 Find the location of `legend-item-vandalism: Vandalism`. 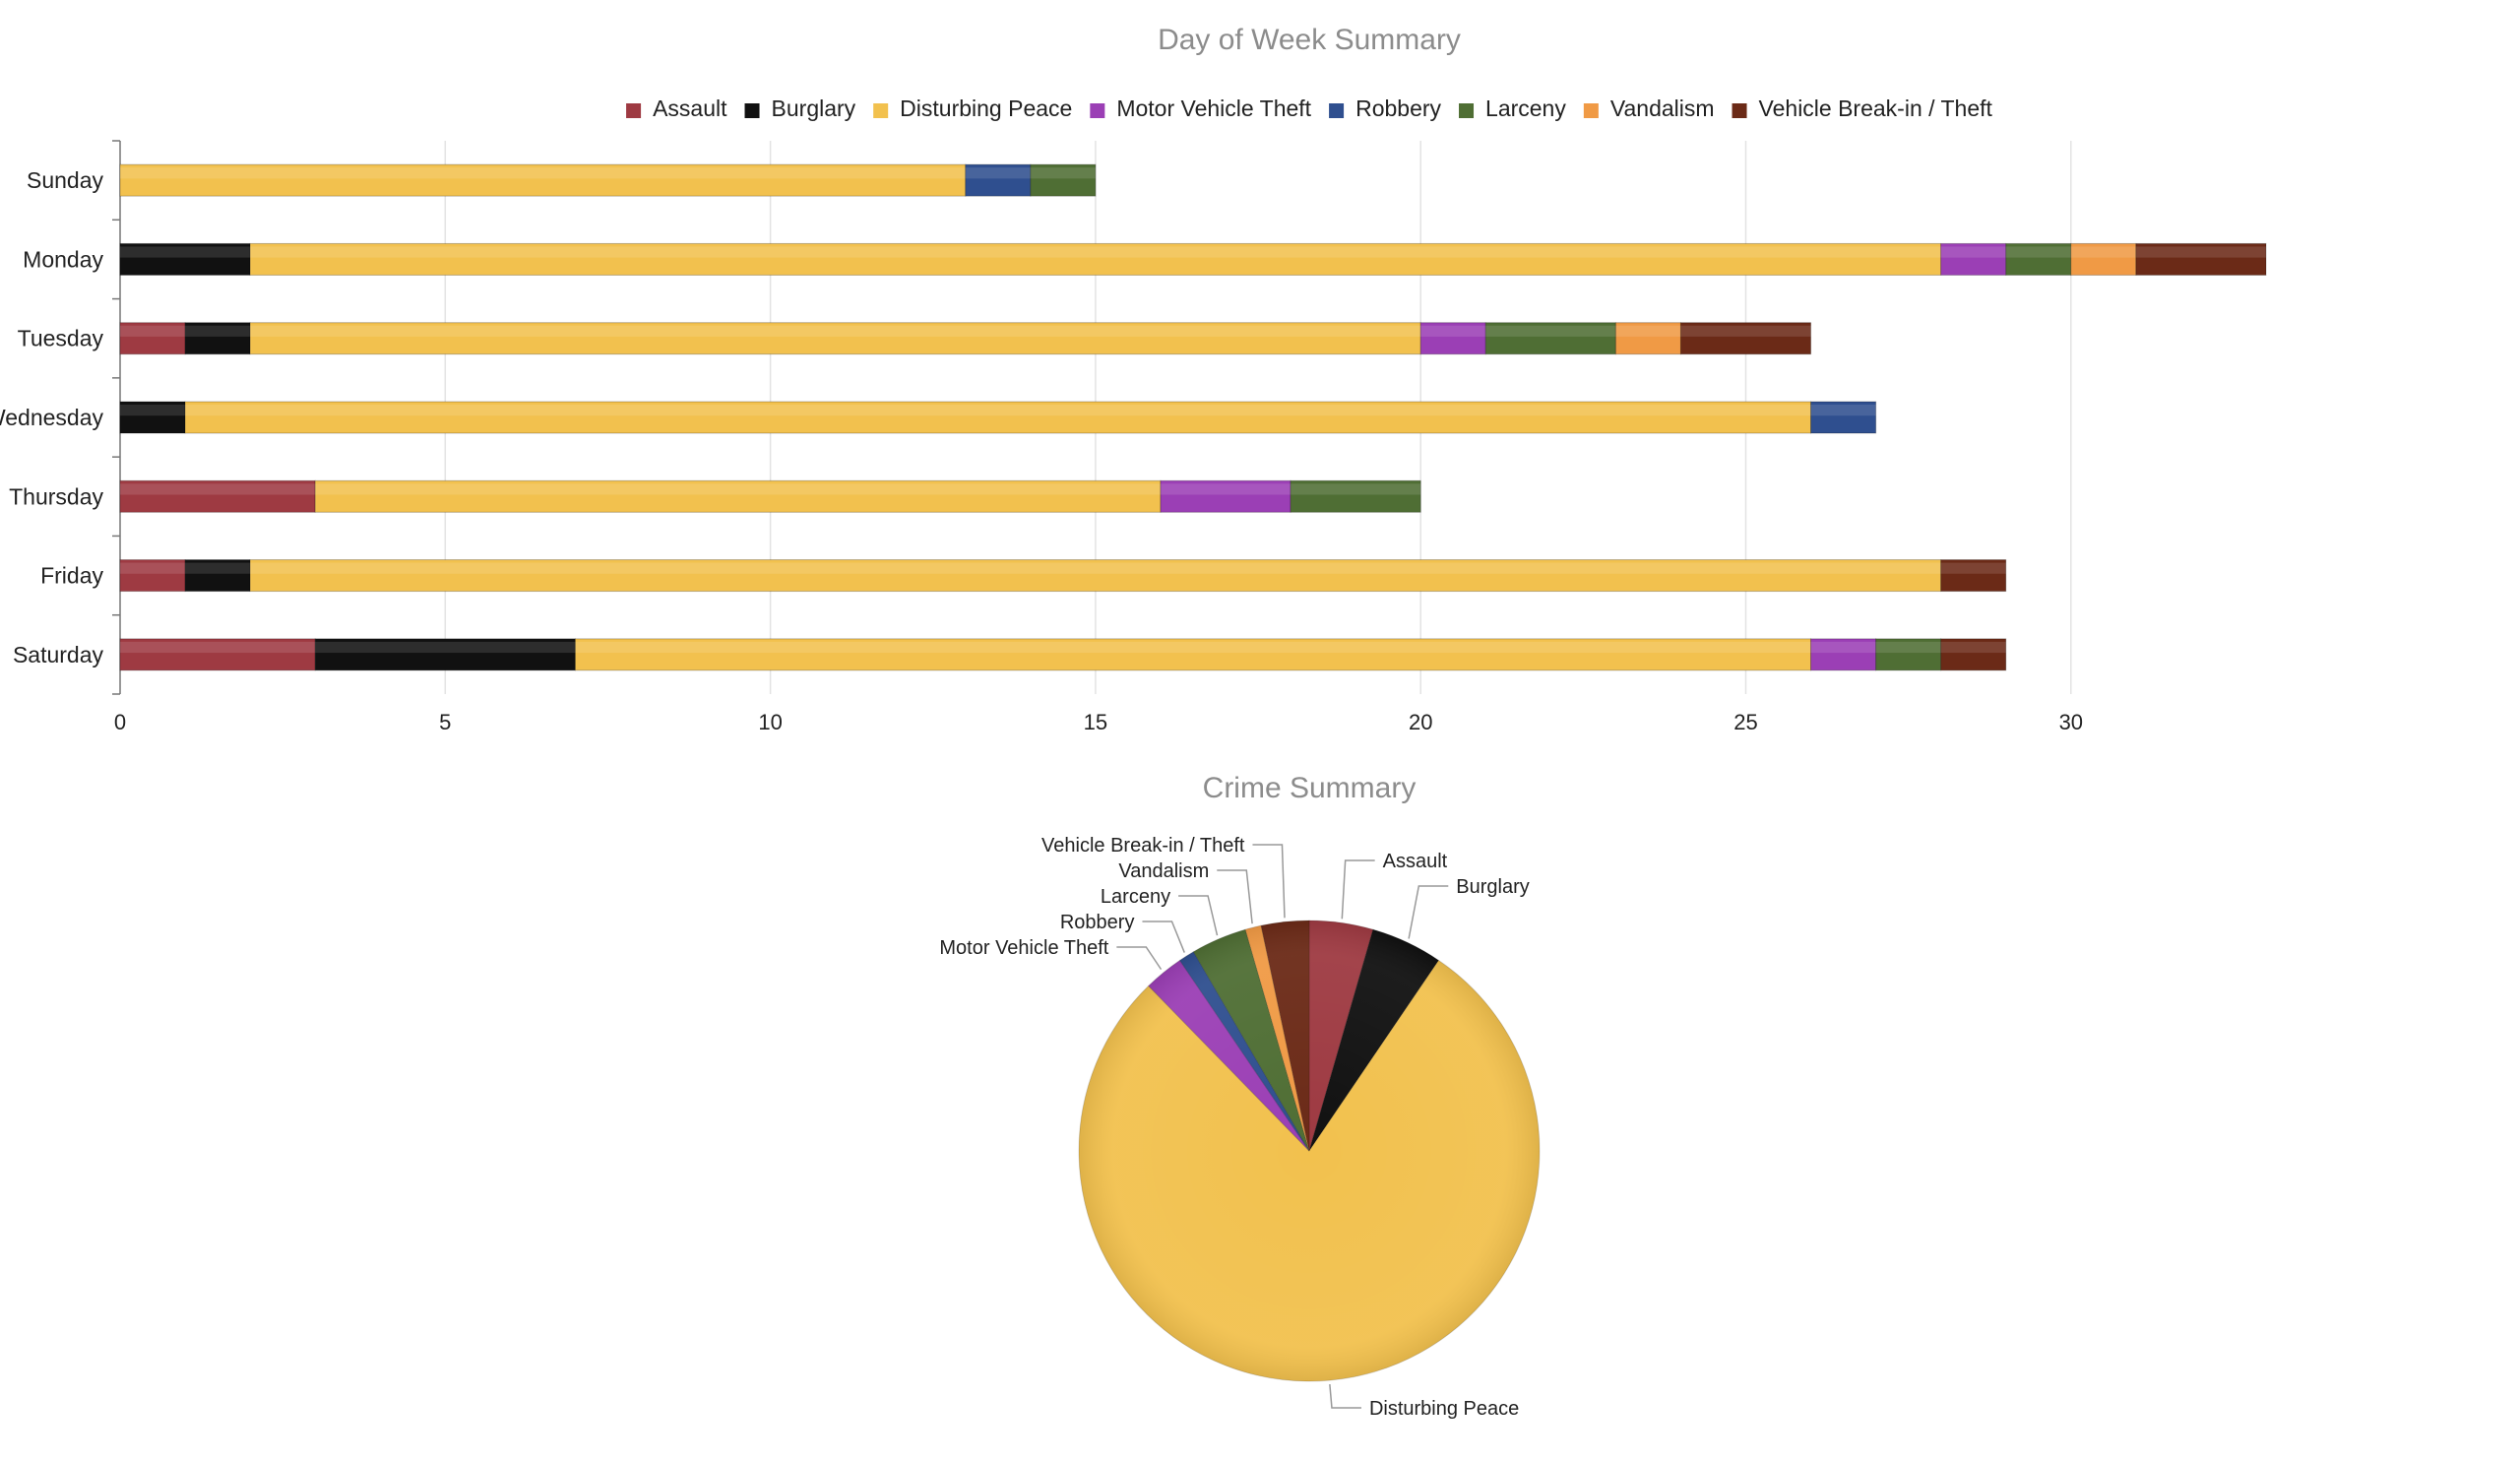

legend-item-vandalism: Vandalism is located at coordinates (1649, 108).